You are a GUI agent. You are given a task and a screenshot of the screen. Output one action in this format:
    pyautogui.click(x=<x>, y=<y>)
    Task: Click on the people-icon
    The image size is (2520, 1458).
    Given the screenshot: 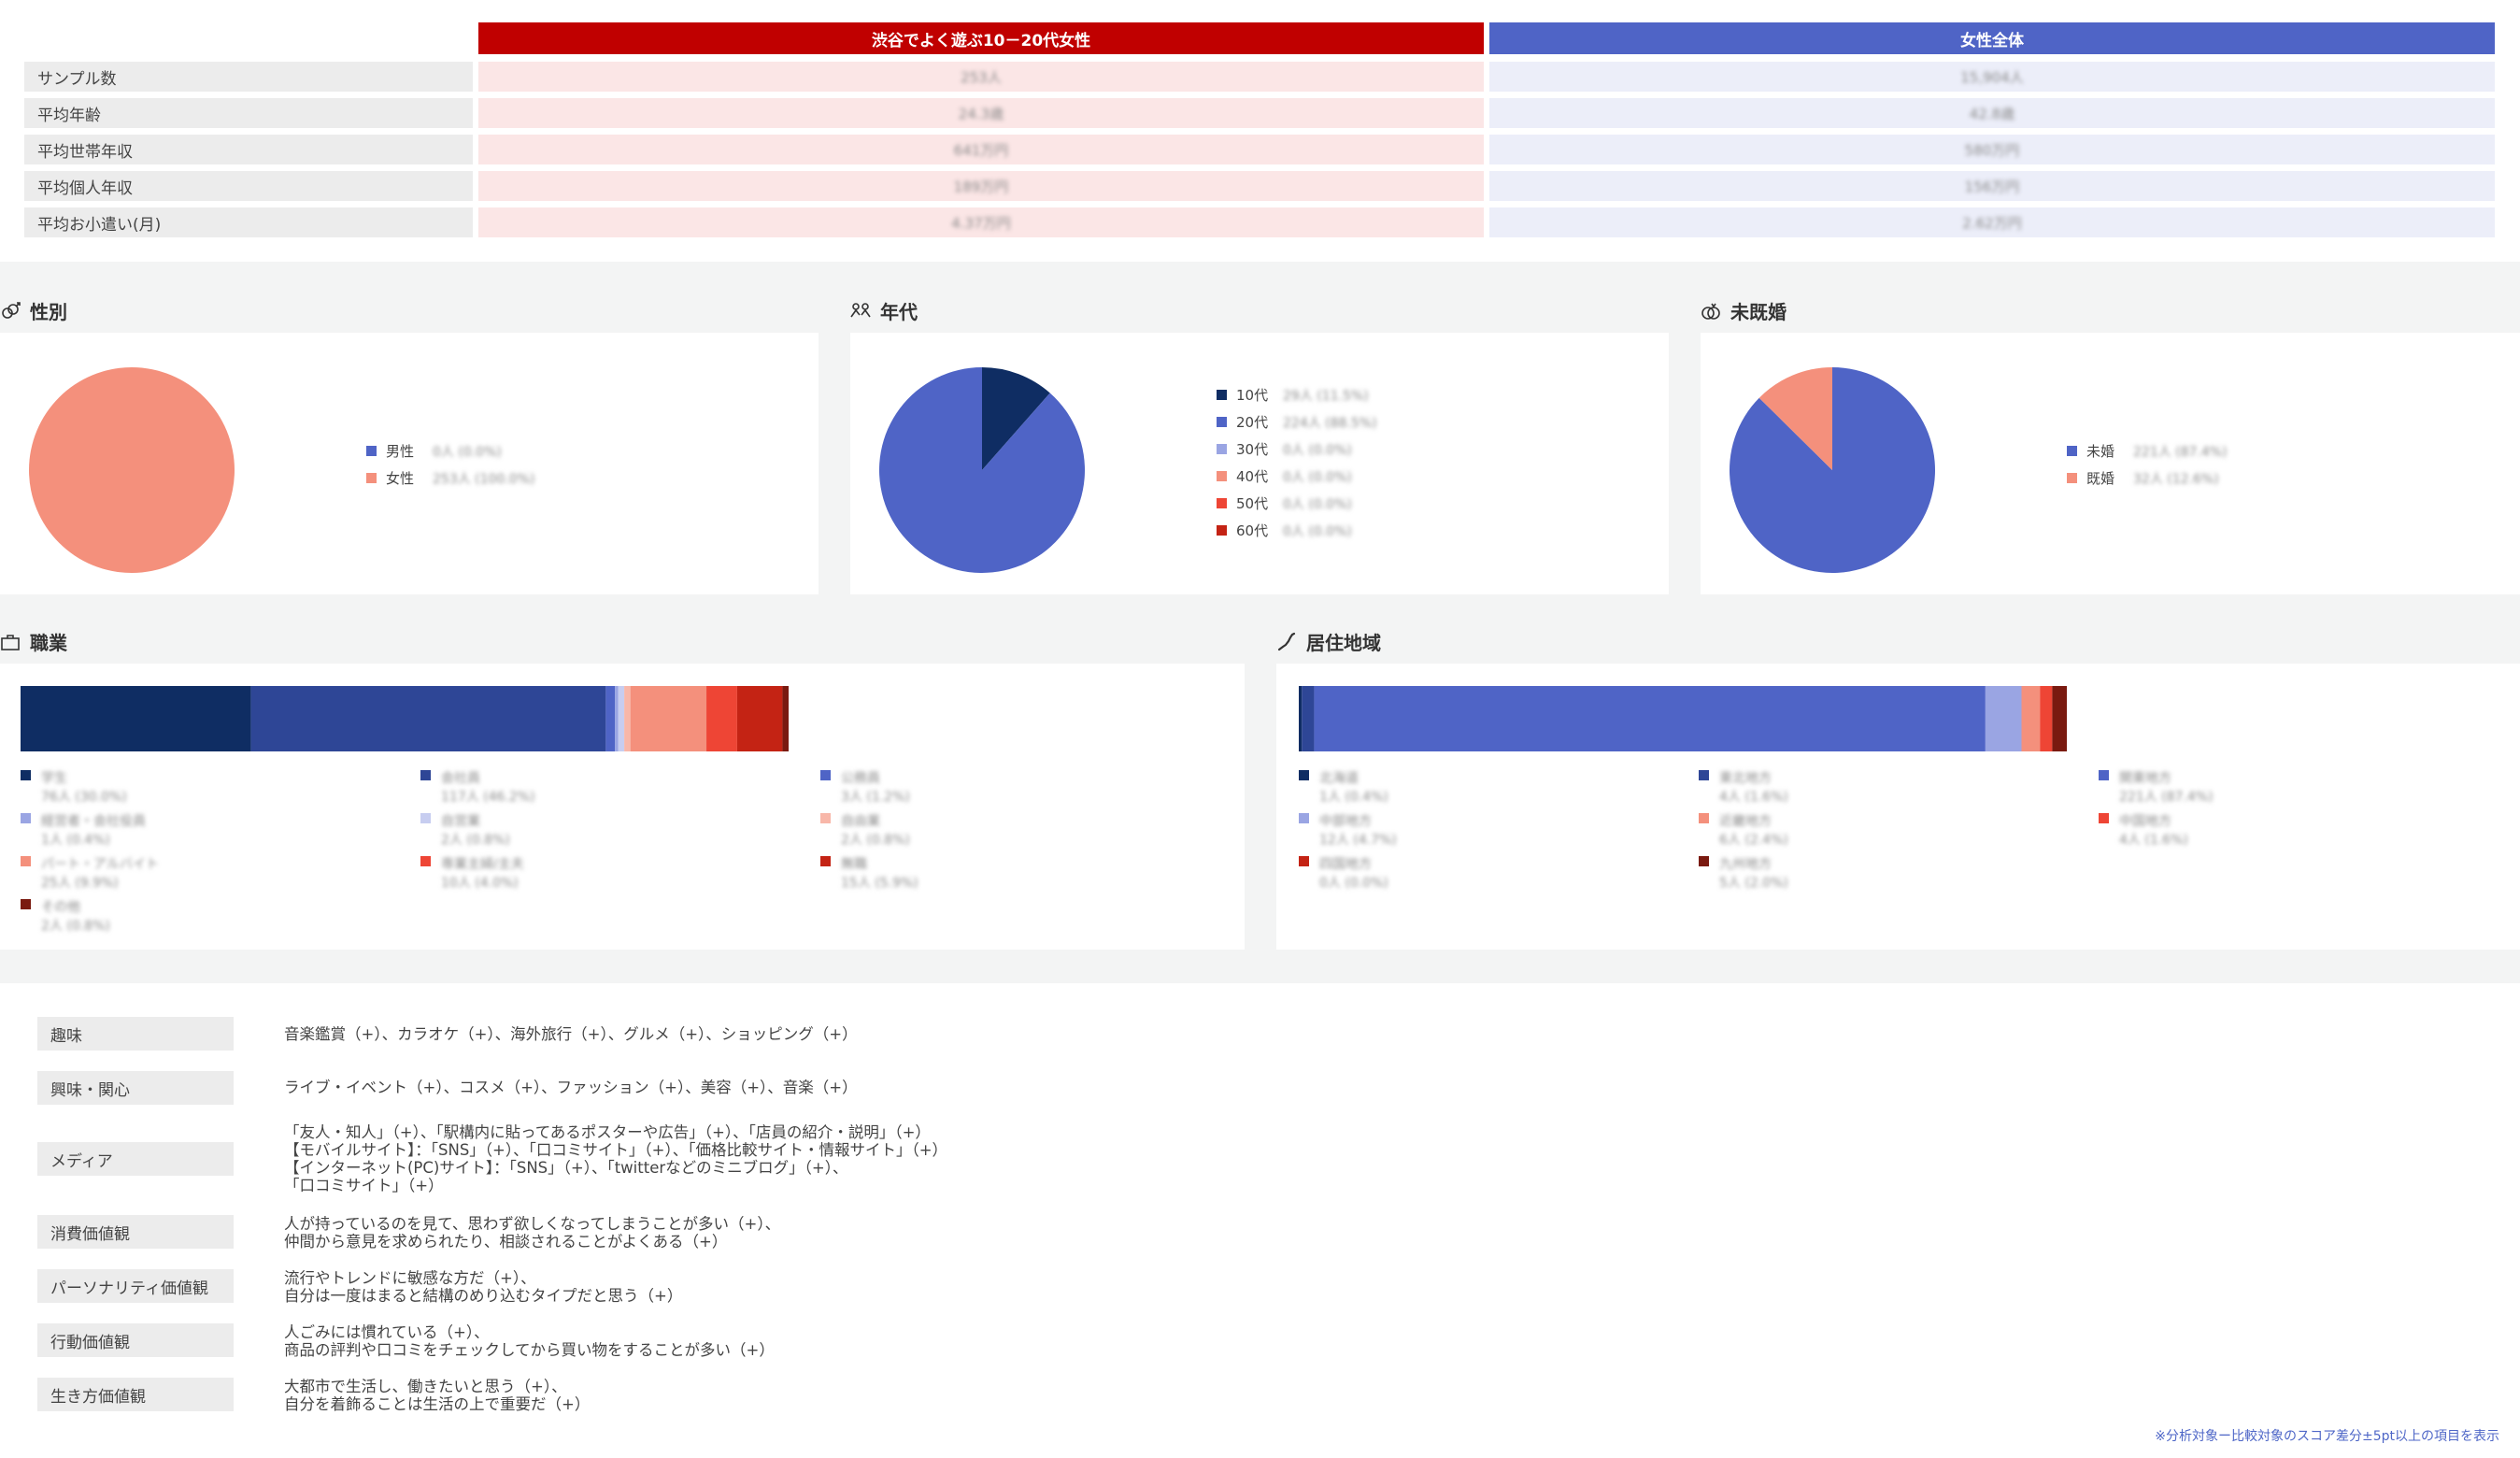 What is the action you would take?
    pyautogui.click(x=860, y=309)
    